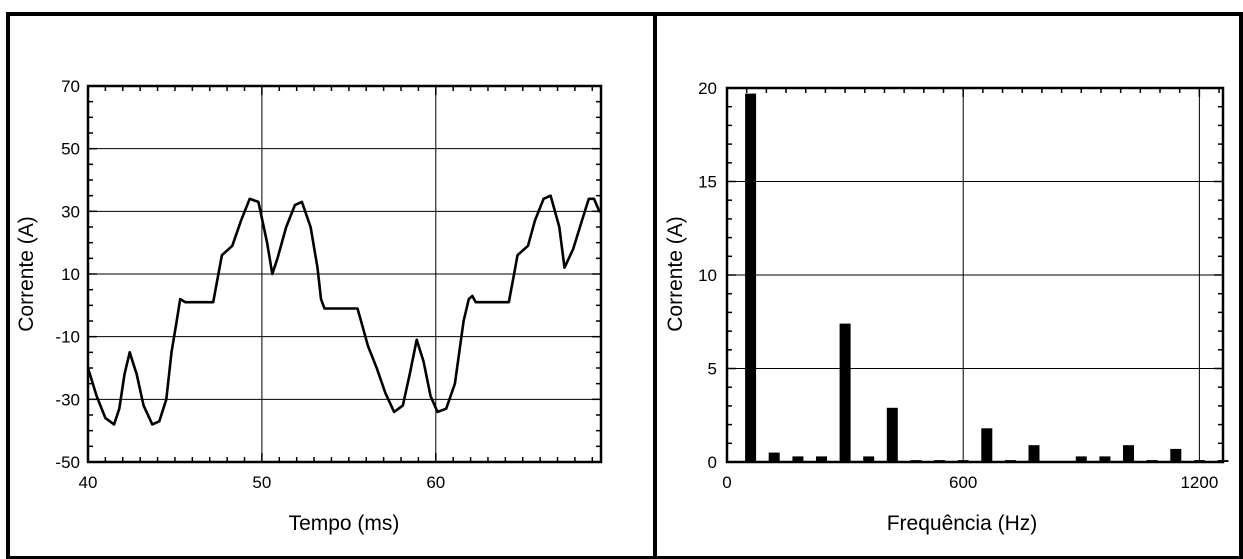  What do you see at coordinates (987, 445) in the screenshot?
I see `spectrum-bar-660hz` at bounding box center [987, 445].